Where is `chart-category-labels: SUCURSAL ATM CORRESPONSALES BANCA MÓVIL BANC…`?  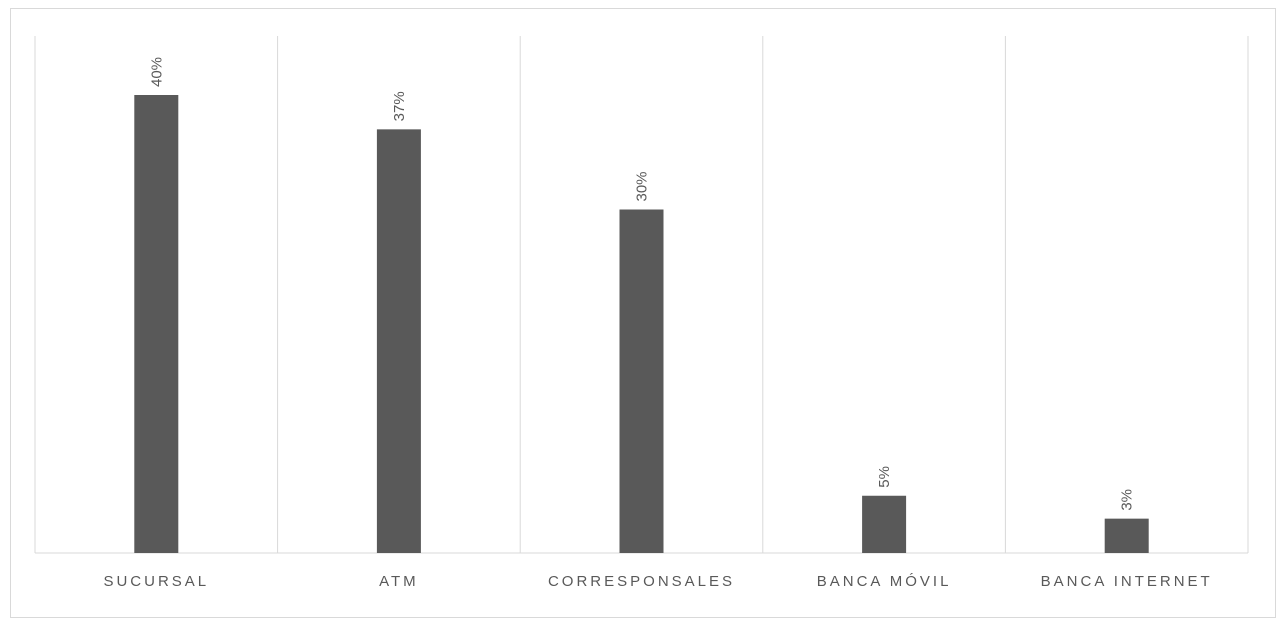 chart-category-labels: SUCURSAL ATM CORRESPONSALES BANCA MÓVIL BANC… is located at coordinates (658, 581).